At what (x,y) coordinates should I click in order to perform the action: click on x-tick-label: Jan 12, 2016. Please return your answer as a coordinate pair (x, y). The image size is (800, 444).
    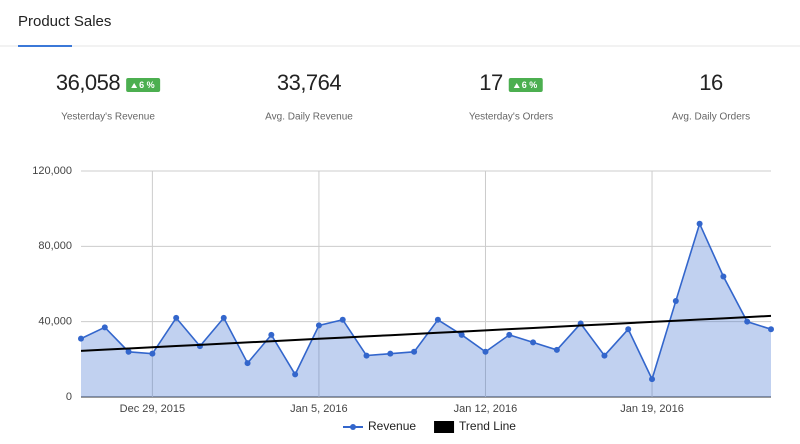
    Looking at the image, I should click on (486, 409).